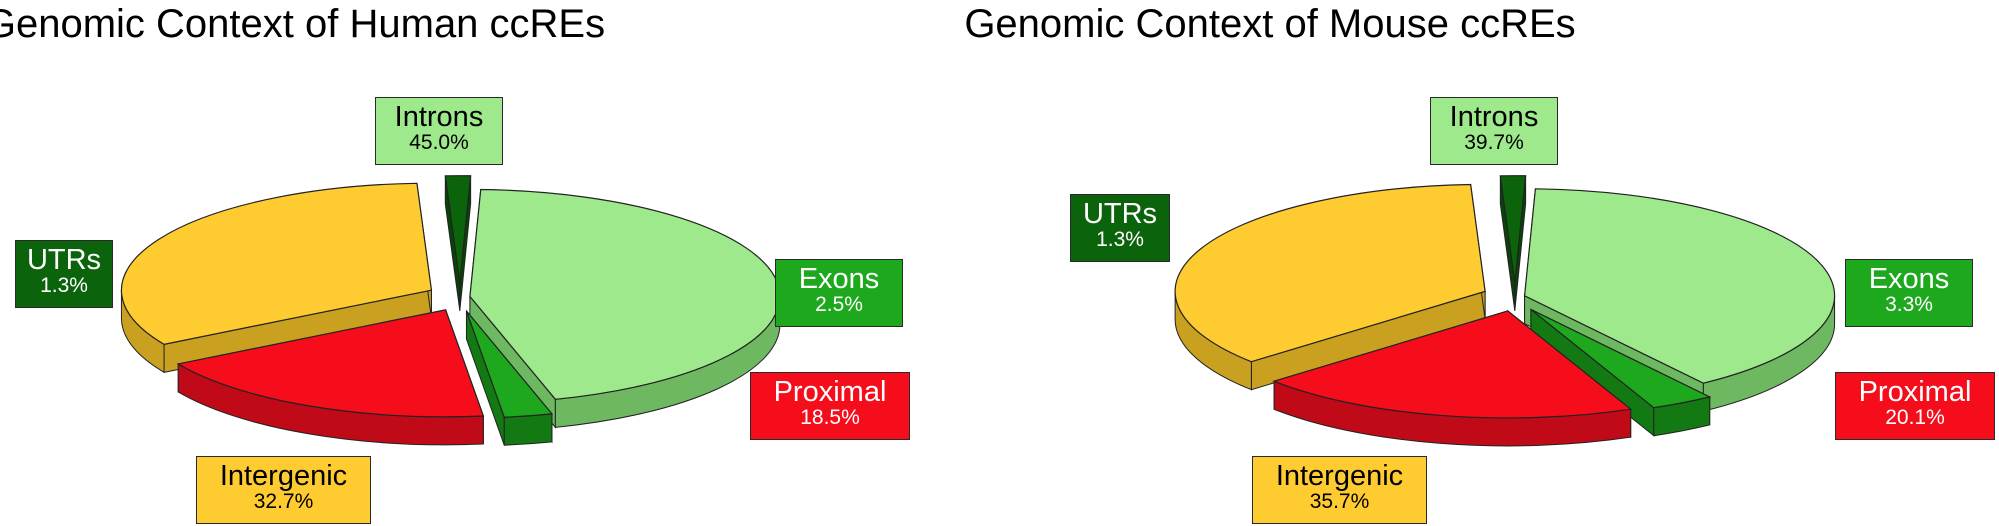 The width and height of the screenshot is (1999, 526). I want to click on slice-value: 35.7%, so click(1339, 501).